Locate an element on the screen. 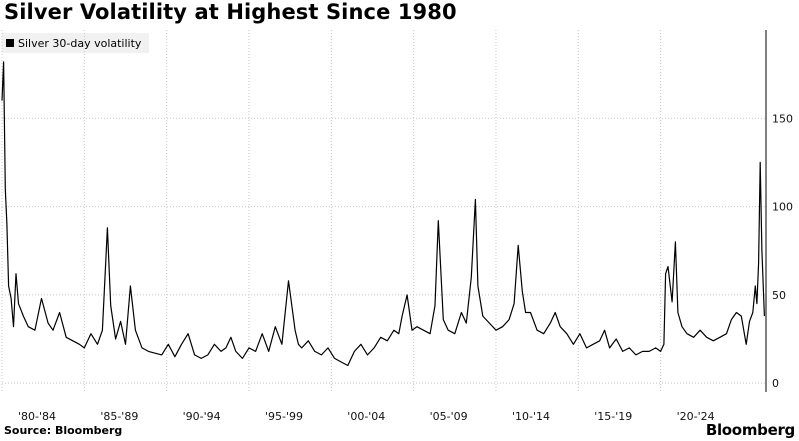  chart-title: Silver Volatility at Highest Since 1980 is located at coordinates (230, 12).